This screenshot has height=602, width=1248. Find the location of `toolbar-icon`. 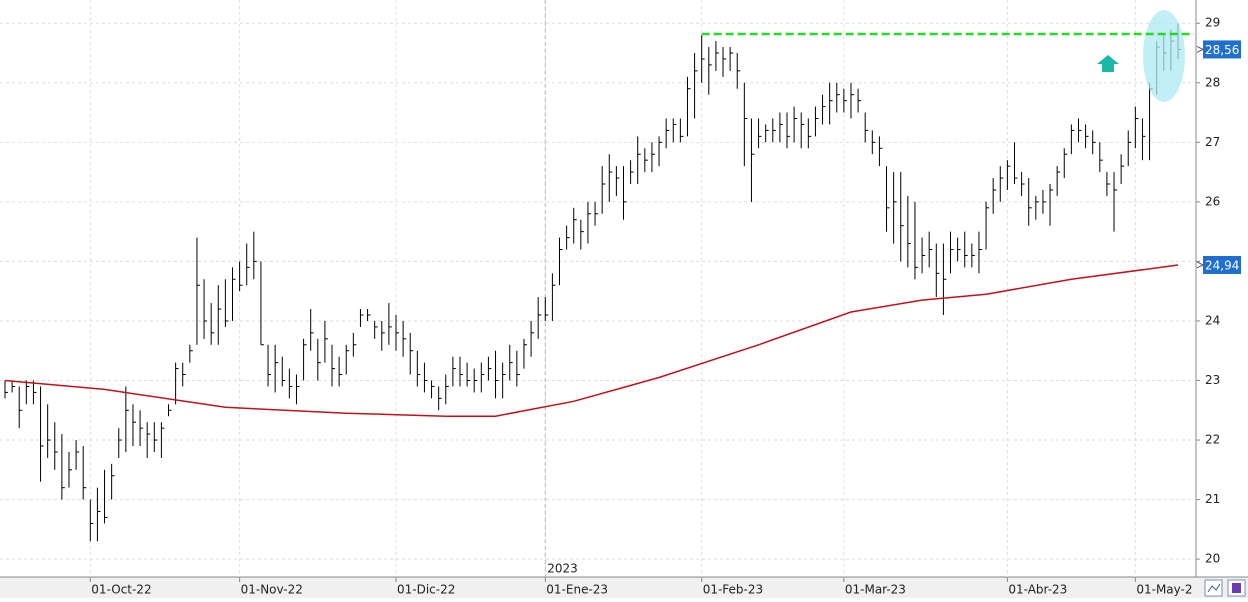

toolbar-icon is located at coordinates (1214, 588).